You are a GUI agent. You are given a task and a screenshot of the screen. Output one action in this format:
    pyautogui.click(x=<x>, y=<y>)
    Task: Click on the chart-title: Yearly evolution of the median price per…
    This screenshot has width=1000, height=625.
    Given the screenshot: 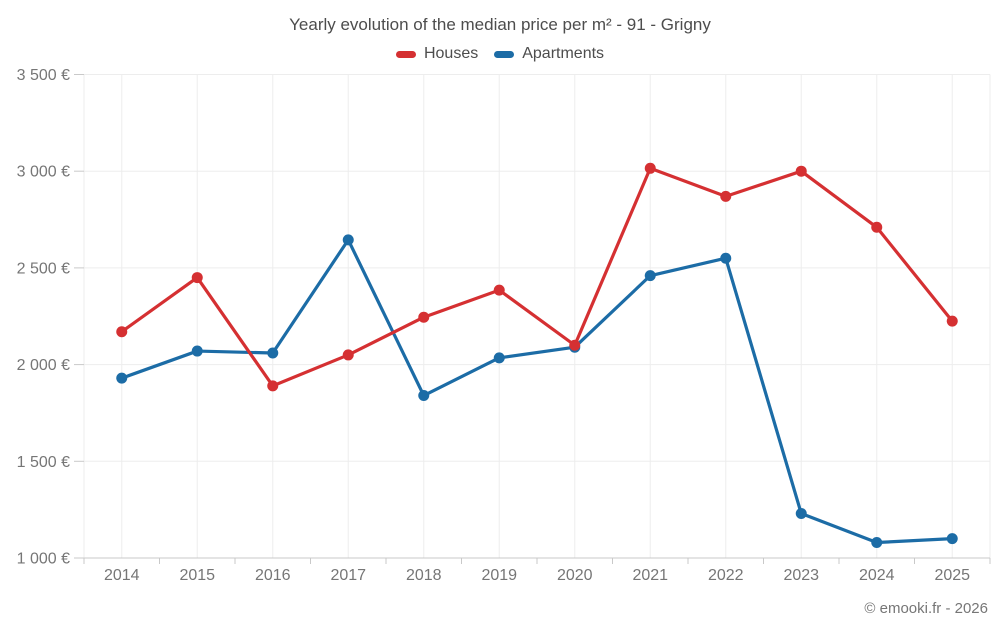 What is the action you would take?
    pyautogui.click(x=500, y=24)
    